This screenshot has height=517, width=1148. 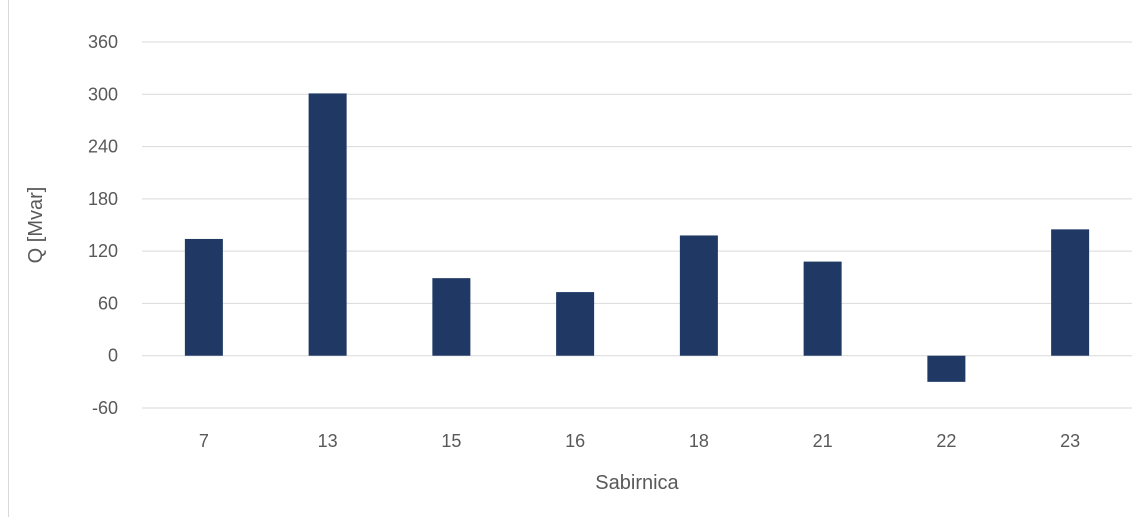 I want to click on x-tick-label: 23, so click(x=1070, y=441).